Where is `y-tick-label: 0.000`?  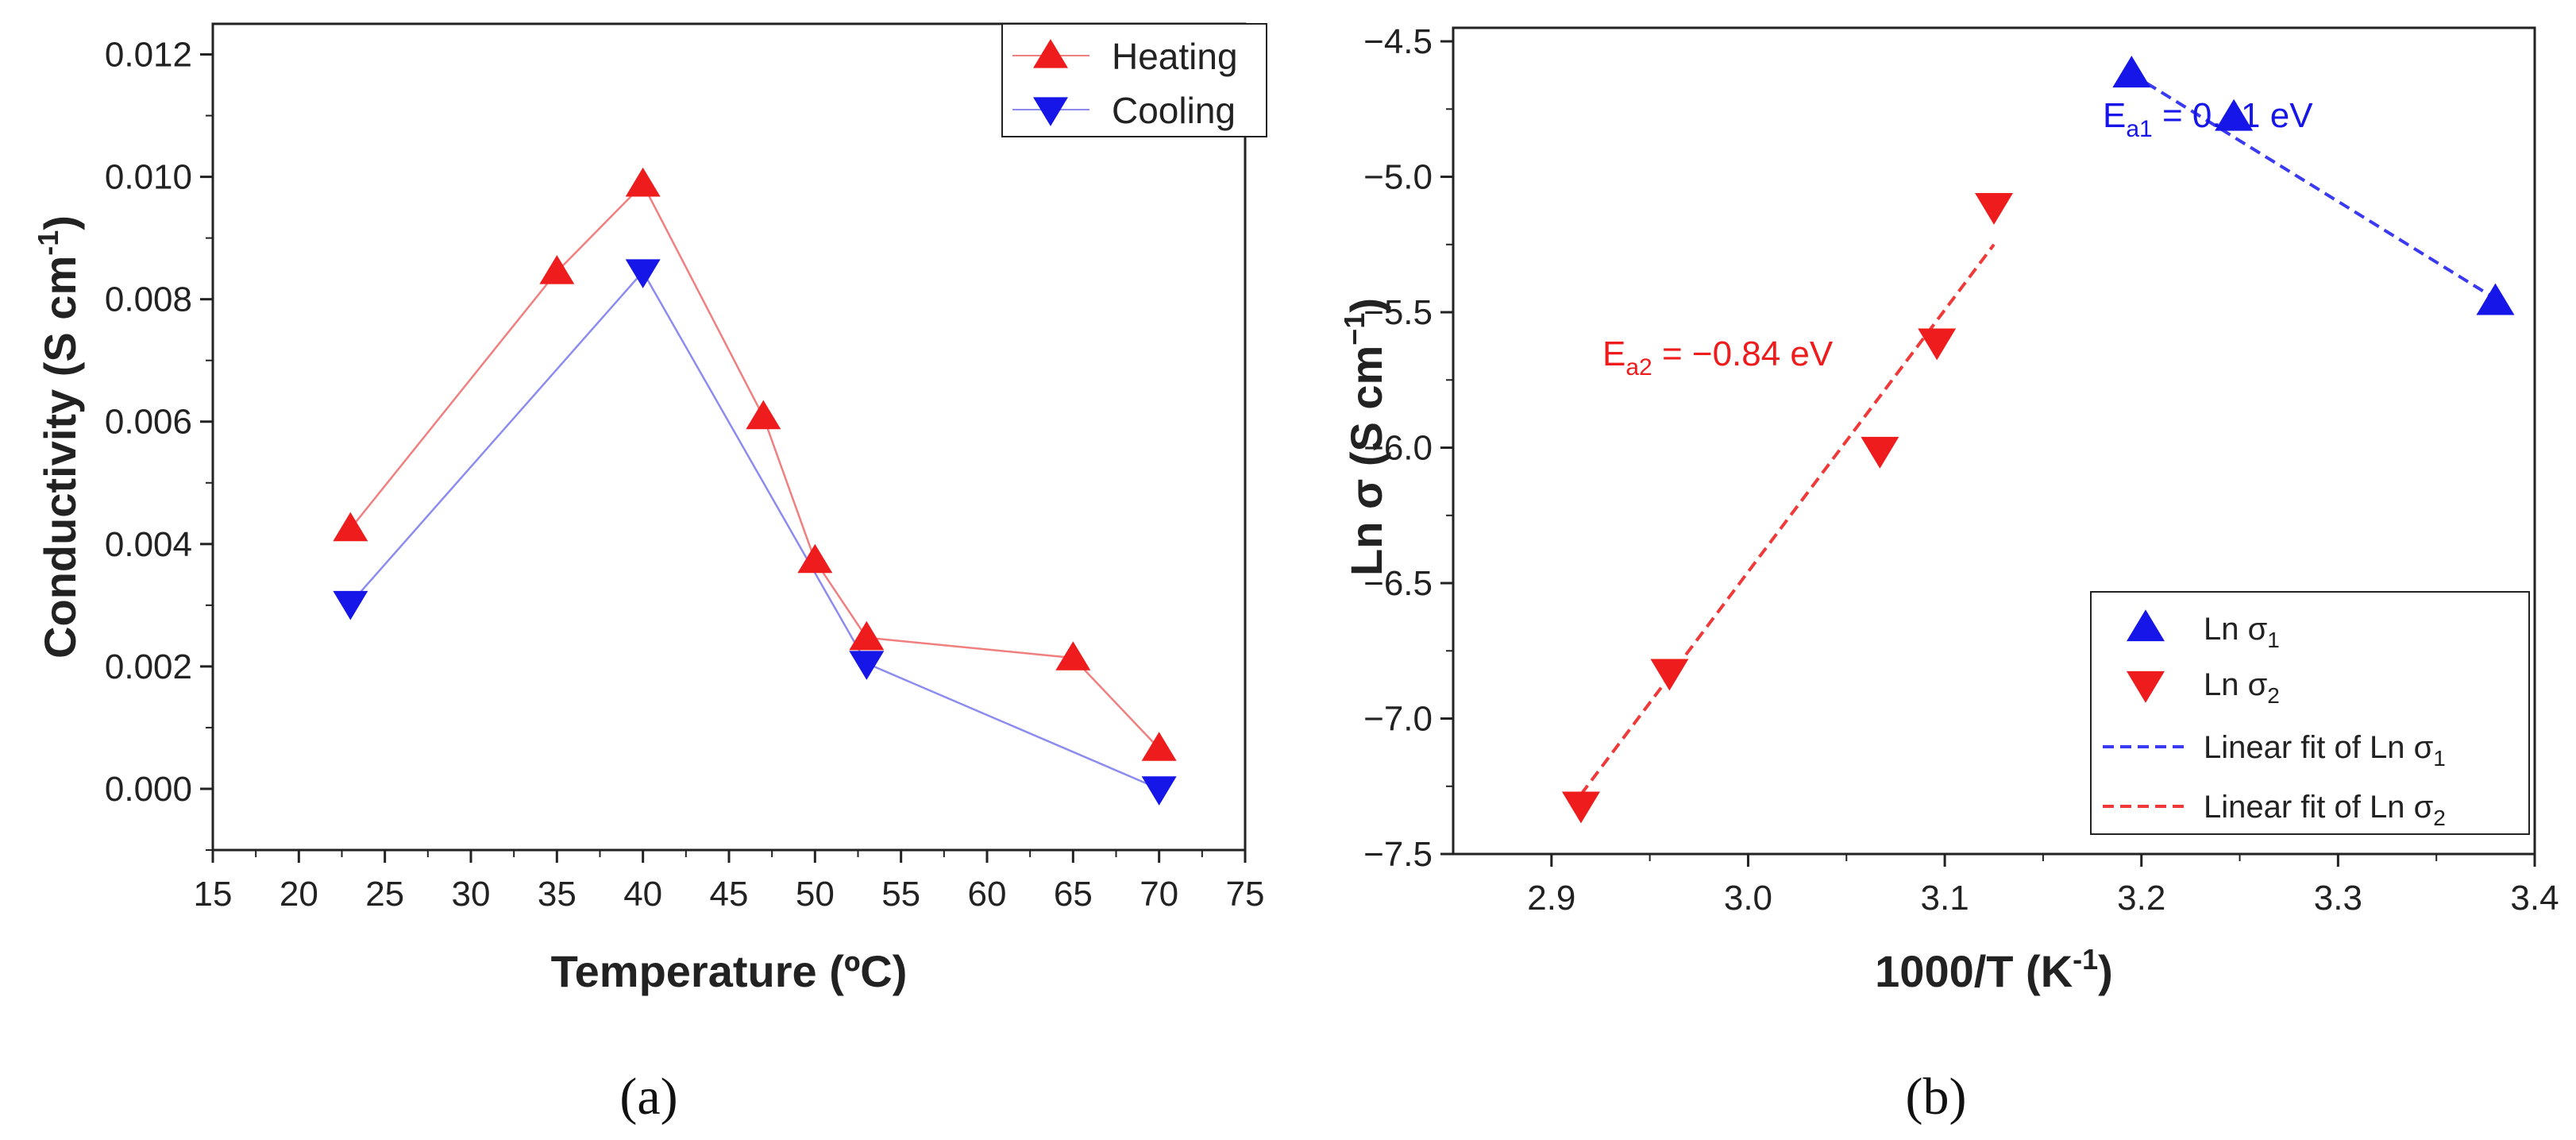 y-tick-label: 0.000 is located at coordinates (148, 790).